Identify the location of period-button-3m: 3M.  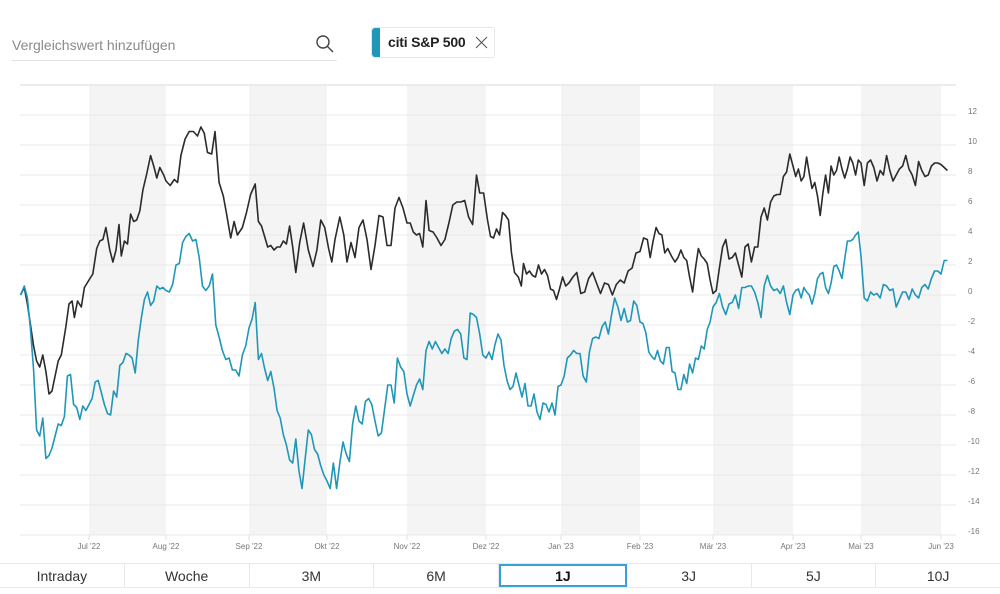
(312, 575).